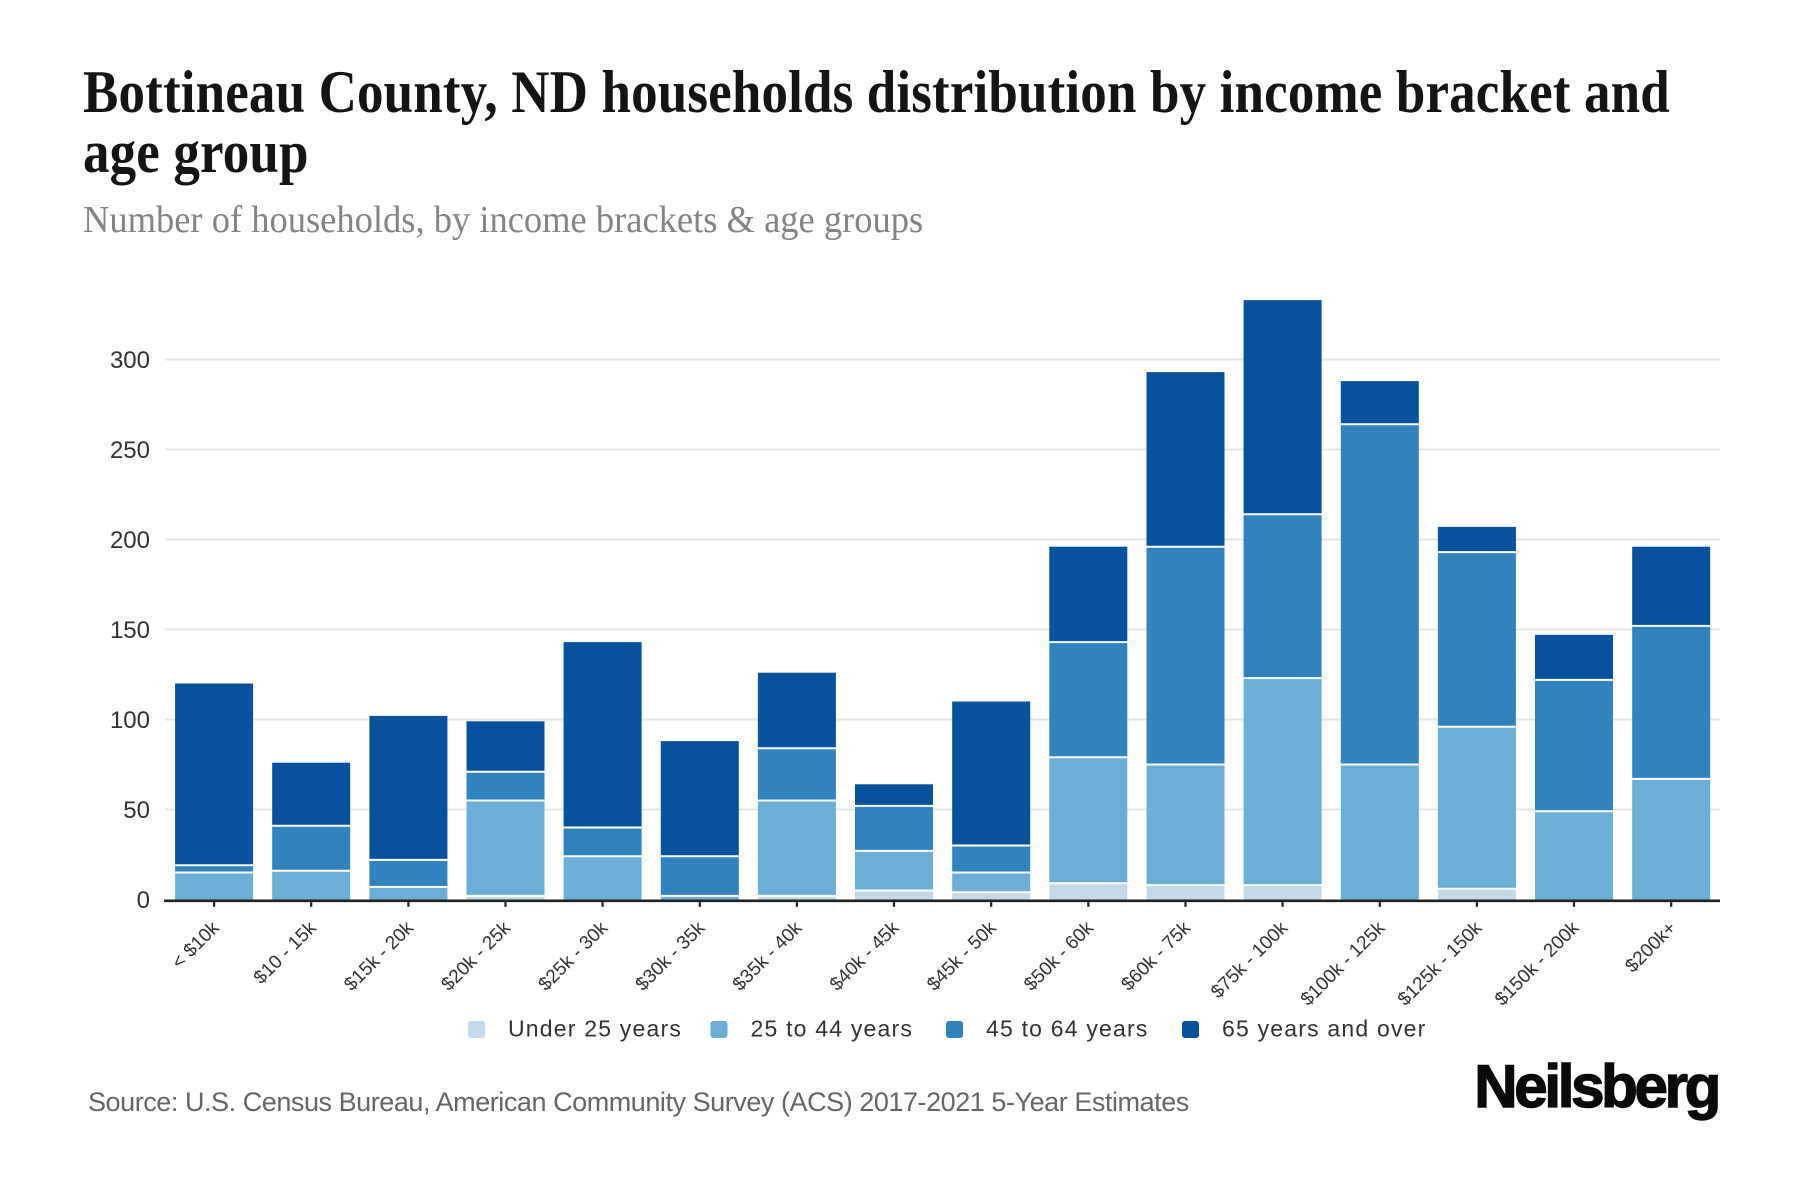  I want to click on svg-text: Under 25 years, so click(595, 1029).